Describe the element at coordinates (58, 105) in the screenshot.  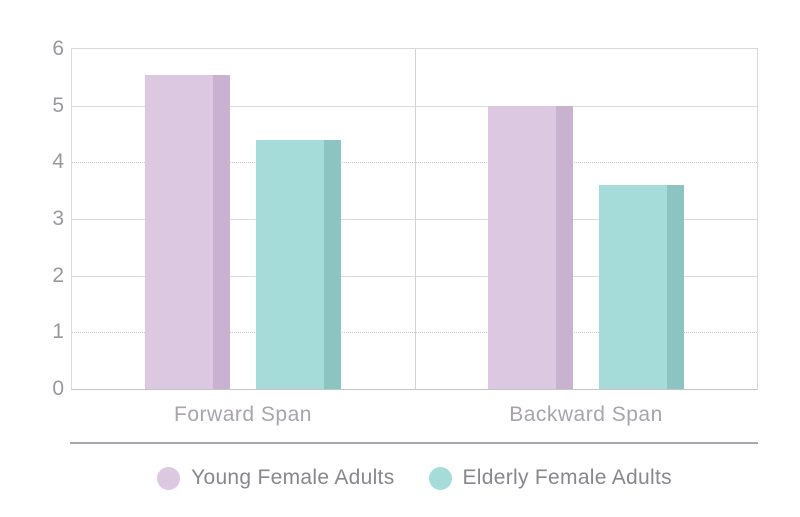
I see `y-tick-label-5: 5` at that location.